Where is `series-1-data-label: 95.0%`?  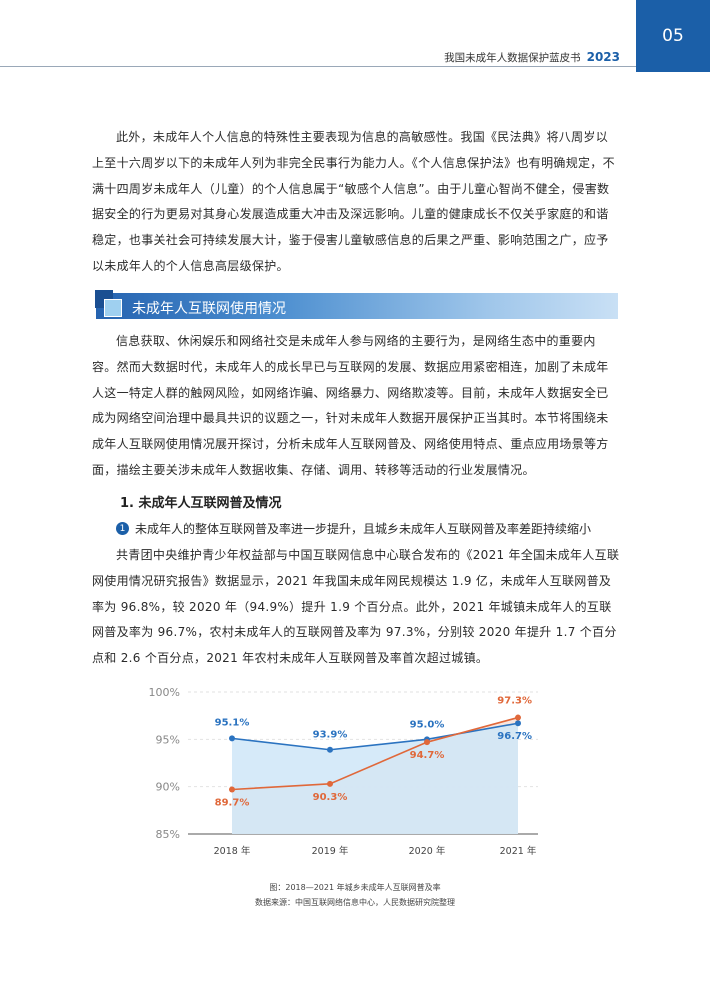 series-1-data-label: 95.0% is located at coordinates (427, 724).